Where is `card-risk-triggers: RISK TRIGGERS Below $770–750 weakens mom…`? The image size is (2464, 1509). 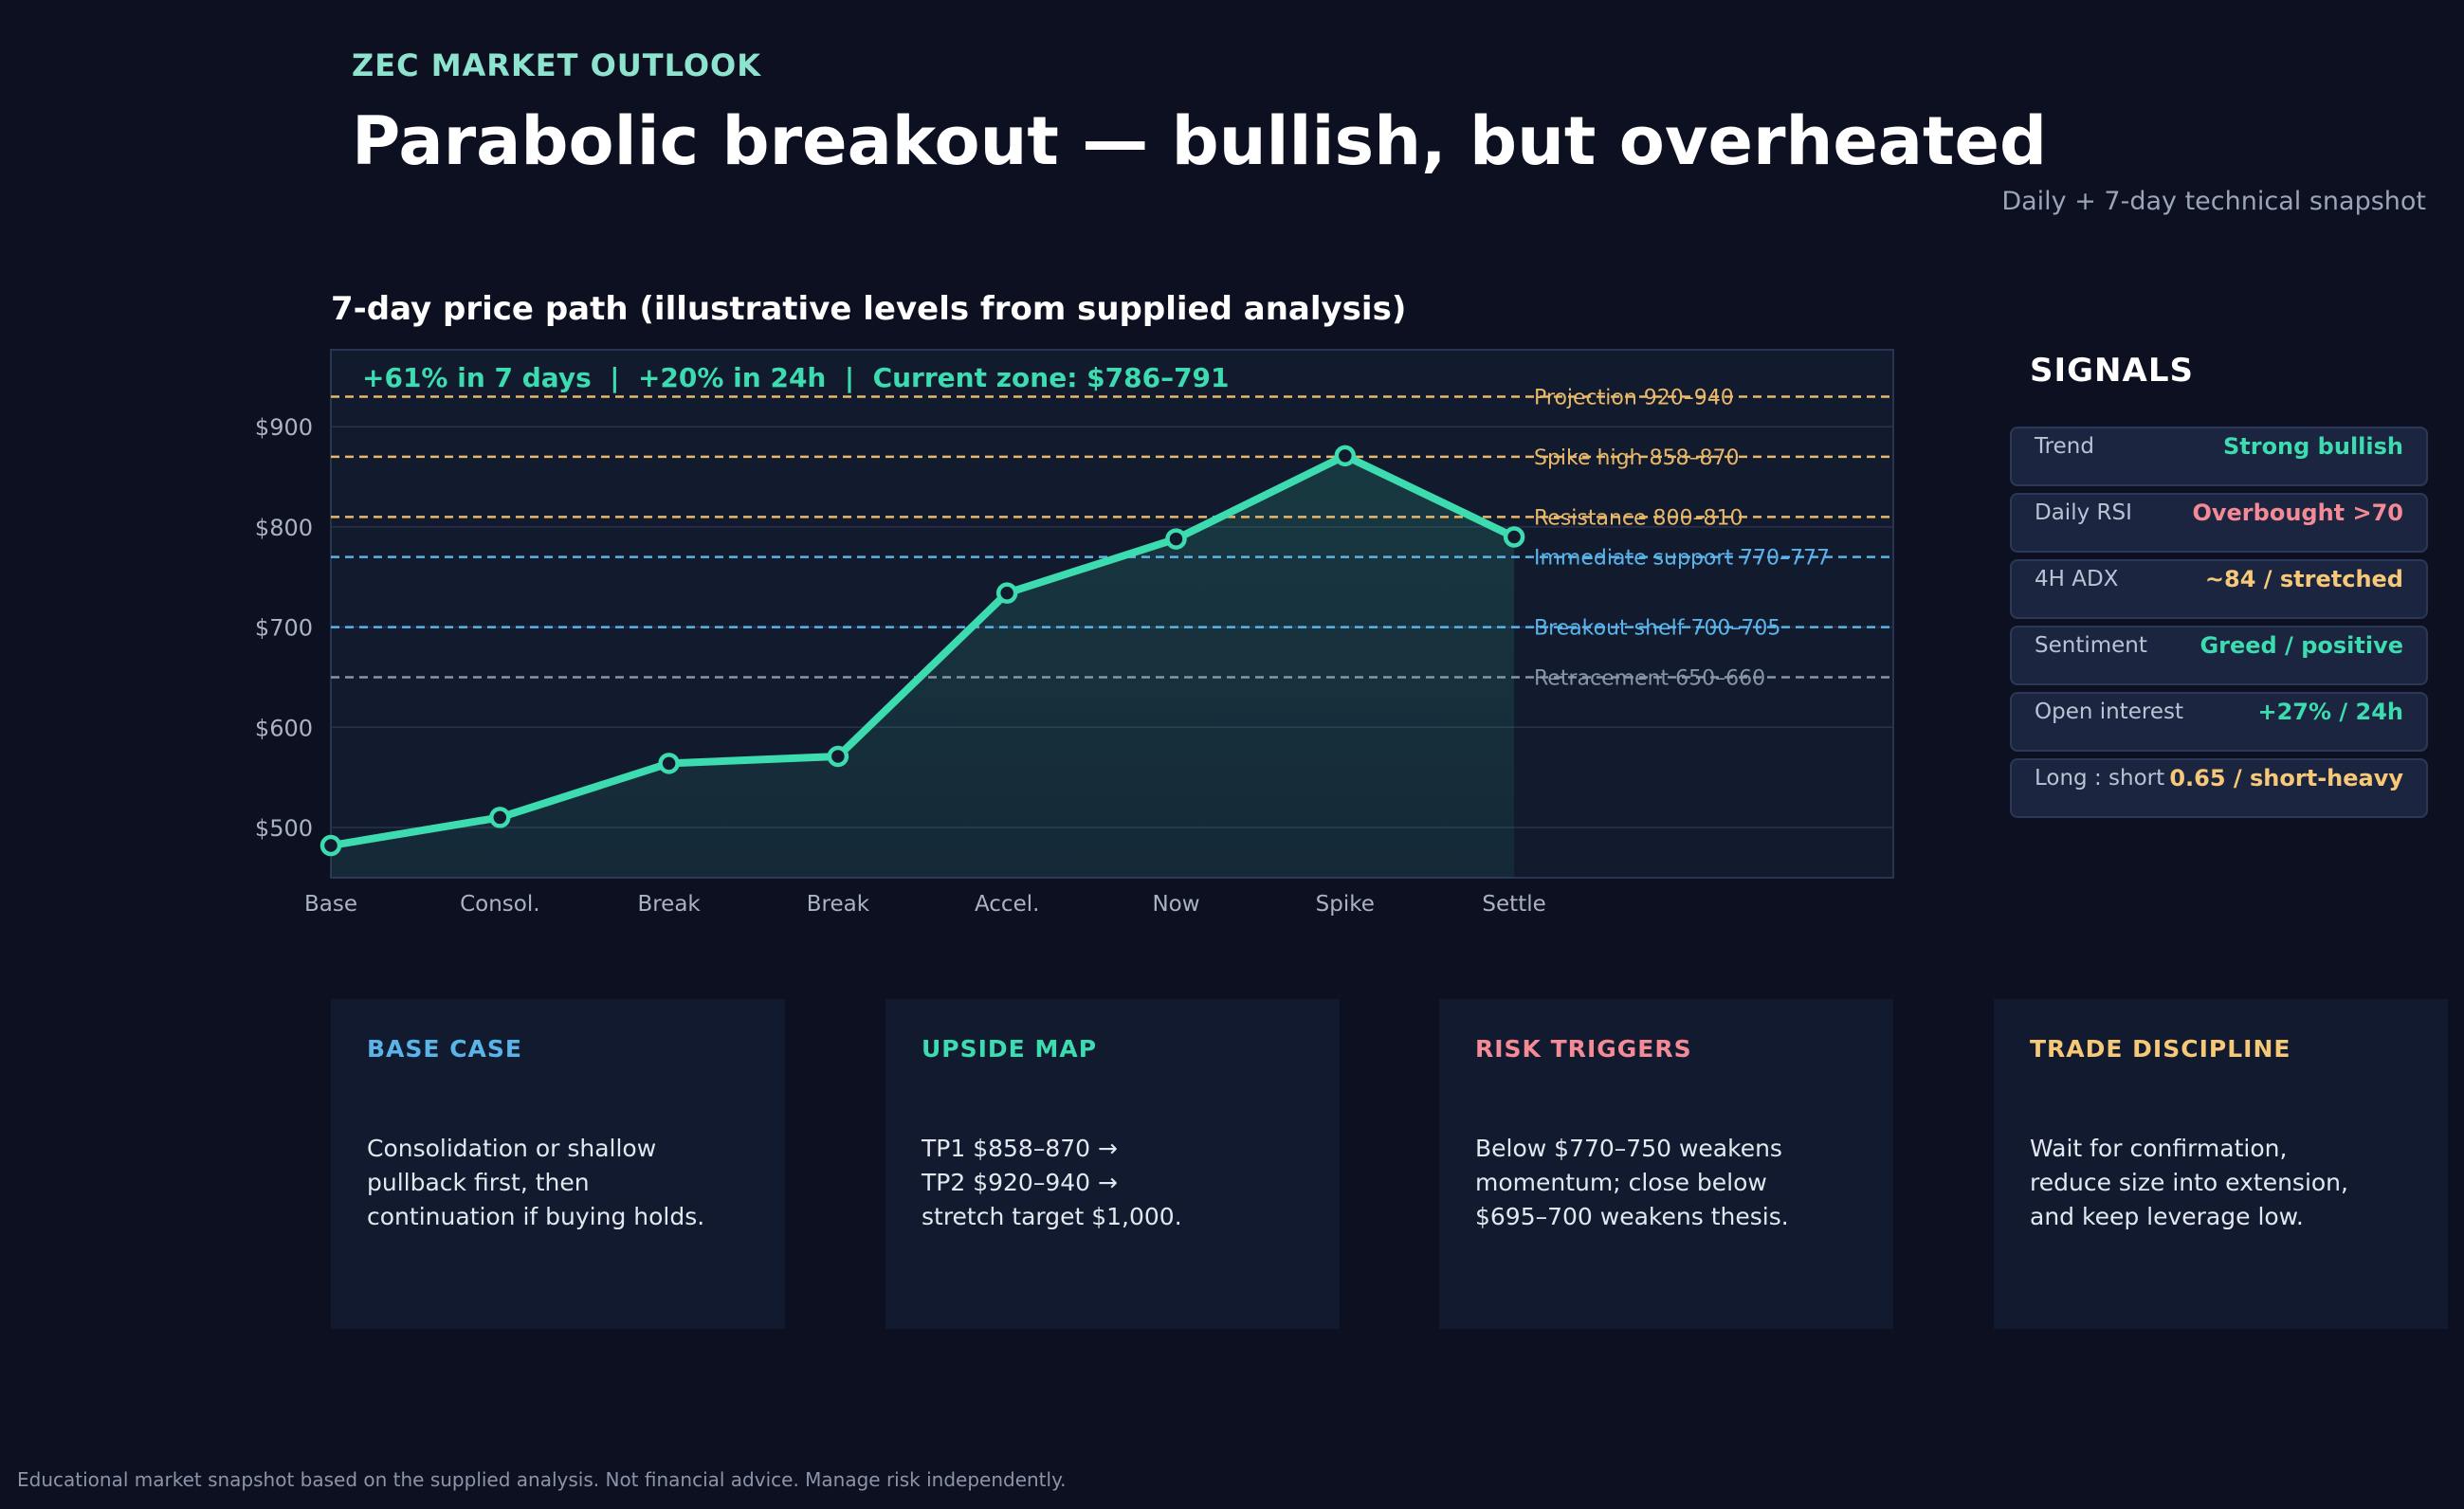 card-risk-triggers: RISK TRIGGERS Below $770–750 weakens mom… is located at coordinates (1666, 1164).